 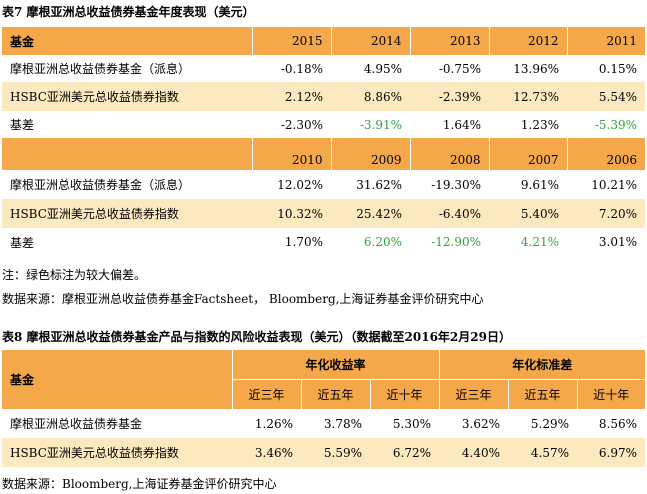 I want to click on table-cell: 6.72%, so click(x=404, y=452).